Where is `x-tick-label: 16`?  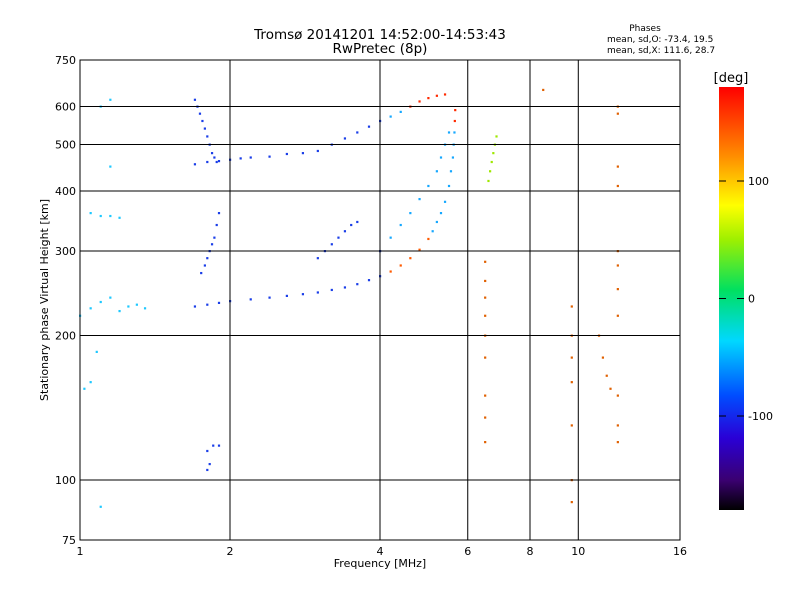 x-tick-label: 16 is located at coordinates (680, 551).